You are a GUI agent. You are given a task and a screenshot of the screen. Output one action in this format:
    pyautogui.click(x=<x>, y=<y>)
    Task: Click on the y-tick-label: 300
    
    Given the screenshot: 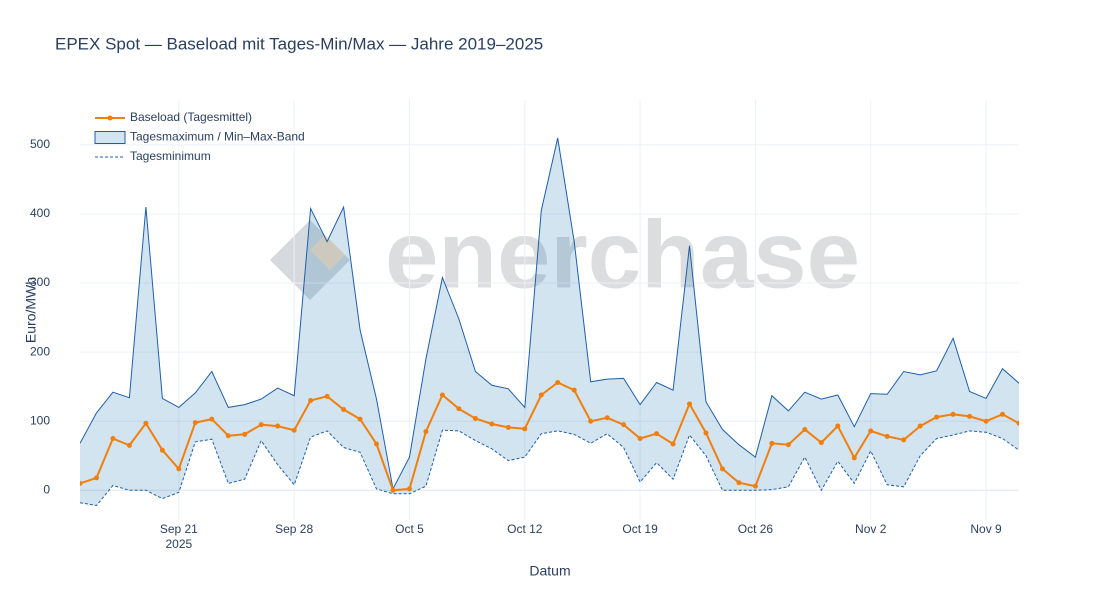 What is the action you would take?
    pyautogui.click(x=40, y=282)
    